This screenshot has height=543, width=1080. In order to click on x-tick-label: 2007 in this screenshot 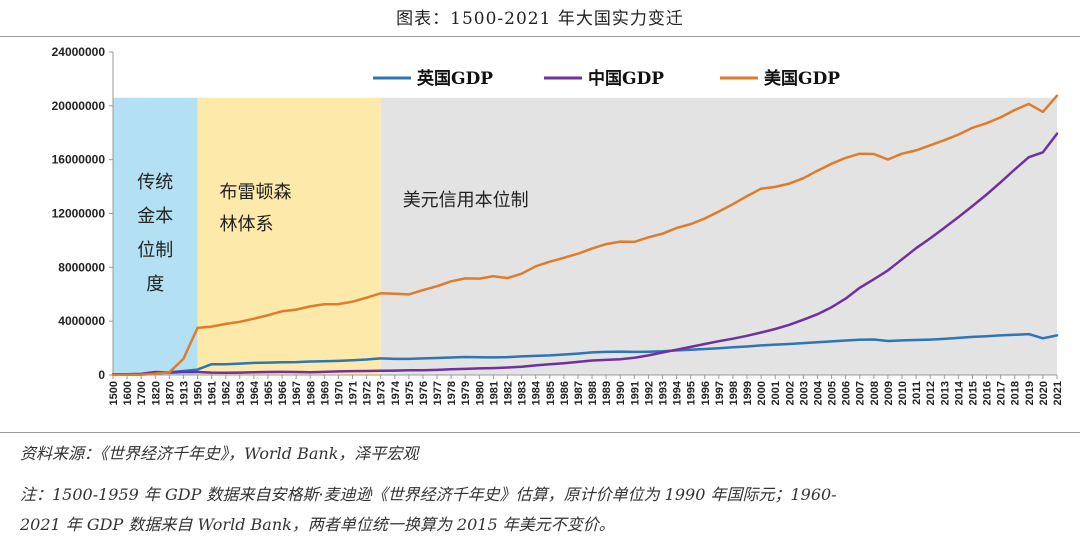, I will do `click(861, 393)`.